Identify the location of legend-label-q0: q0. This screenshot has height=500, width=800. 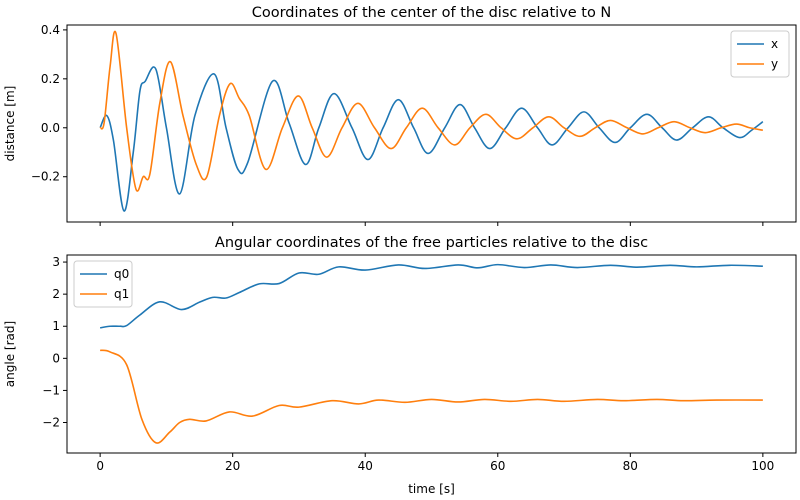
(121, 274).